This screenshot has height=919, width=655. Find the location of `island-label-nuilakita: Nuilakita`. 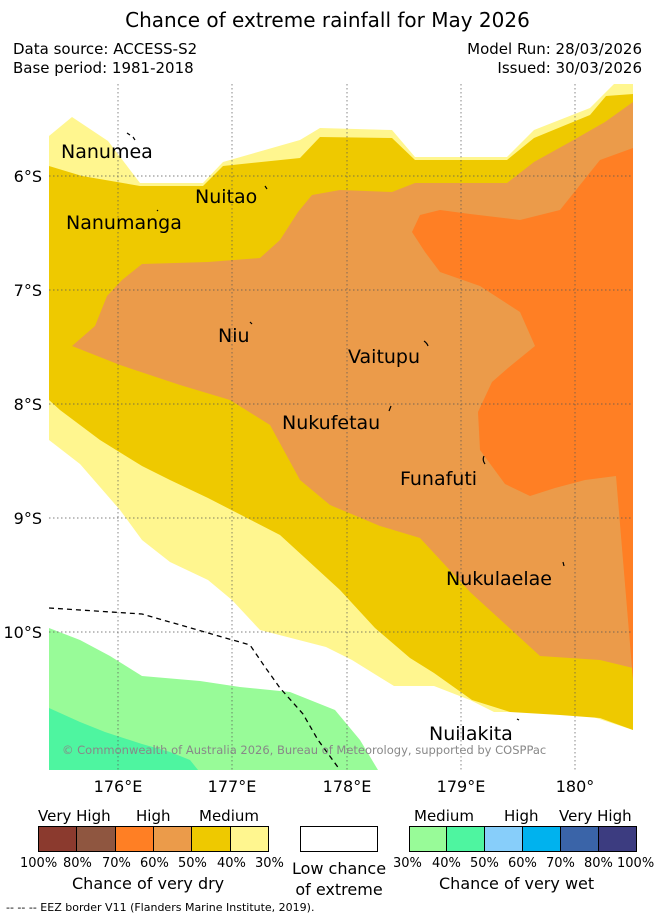

island-label-nuilakita: Nuilakita is located at coordinates (471, 734).